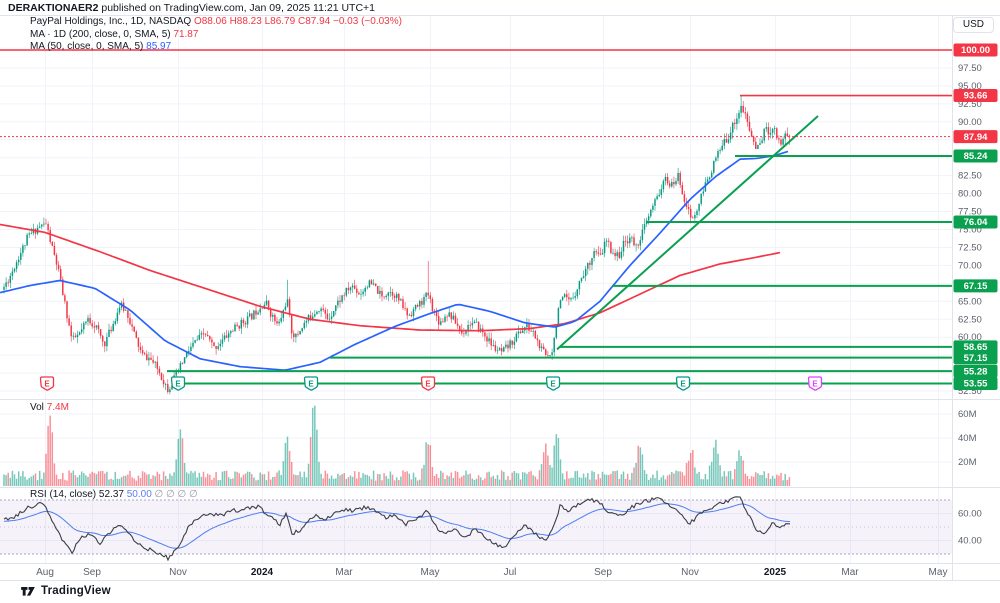 This screenshot has height=603, width=1000. What do you see at coordinates (399, 450) in the screenshot?
I see `volume-bars-down` at bounding box center [399, 450].